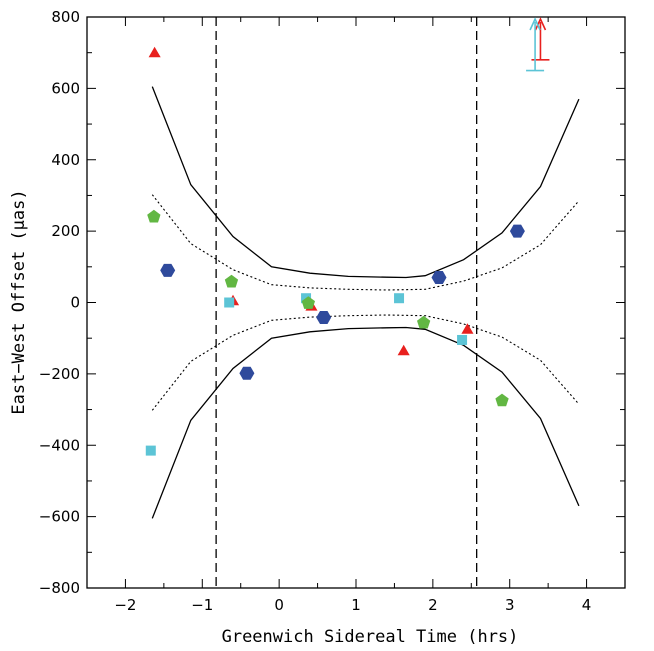 This screenshot has width=654, height=651. Describe the element at coordinates (65, 160) in the screenshot. I see `y-tick-label: 400` at that location.